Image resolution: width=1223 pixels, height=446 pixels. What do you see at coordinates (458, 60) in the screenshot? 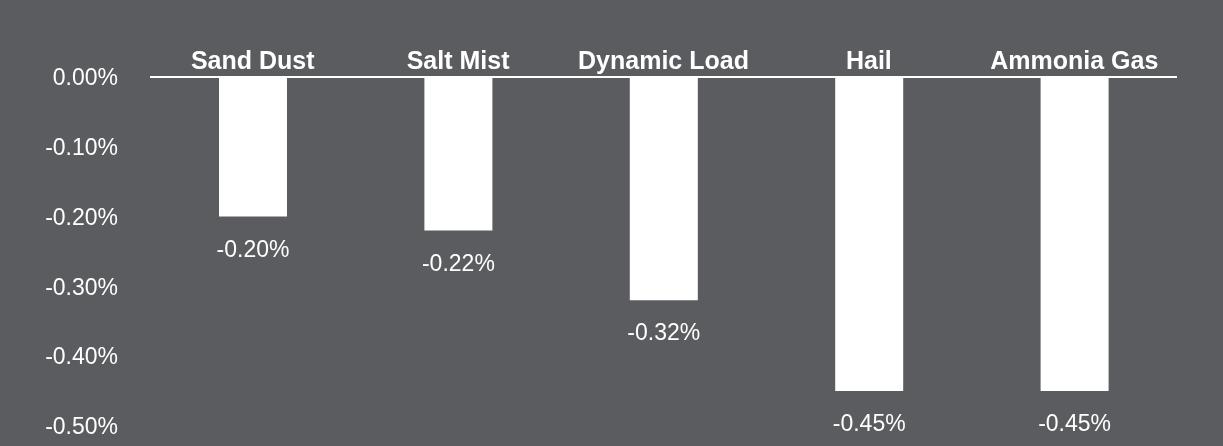
I see `x-tick-label: Salt Mist` at bounding box center [458, 60].